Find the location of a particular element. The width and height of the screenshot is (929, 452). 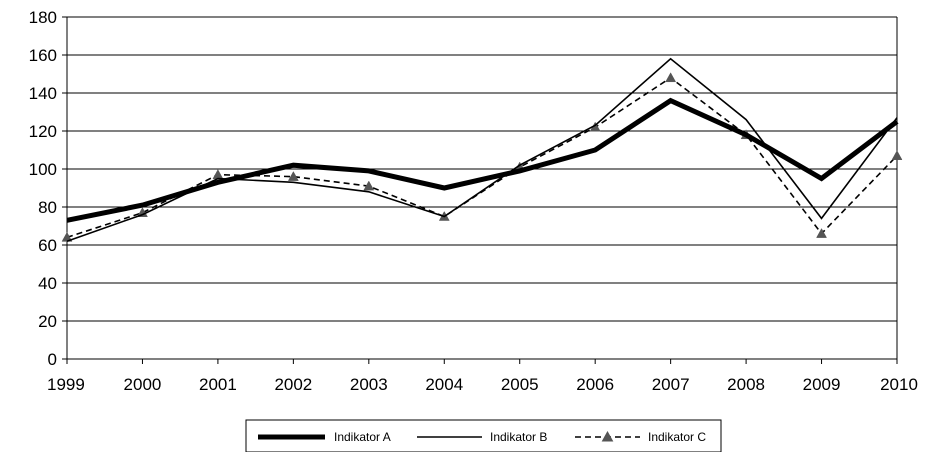

legend-label: Indikator B is located at coordinates (518, 437).